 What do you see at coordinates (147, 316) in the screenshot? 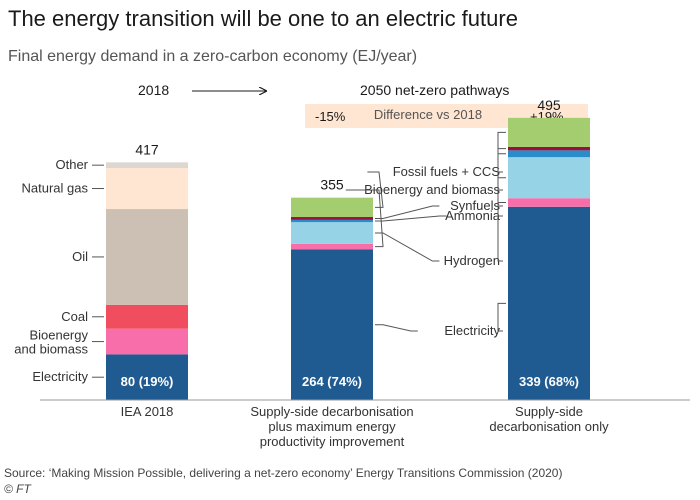
I see `bar-1-segment-coal` at bounding box center [147, 316].